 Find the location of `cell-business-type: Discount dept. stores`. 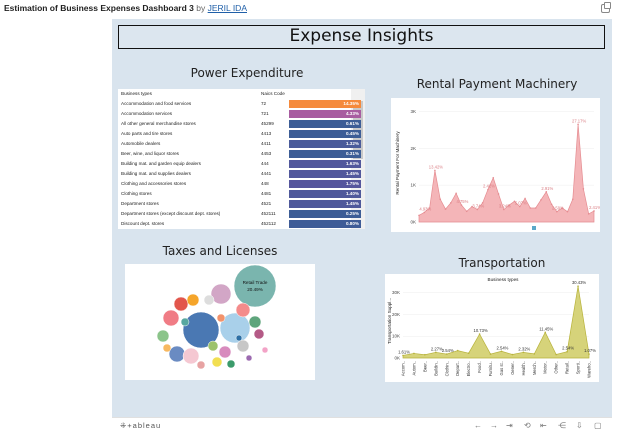

cell-business-type: Discount dept. stores is located at coordinates (143, 223).